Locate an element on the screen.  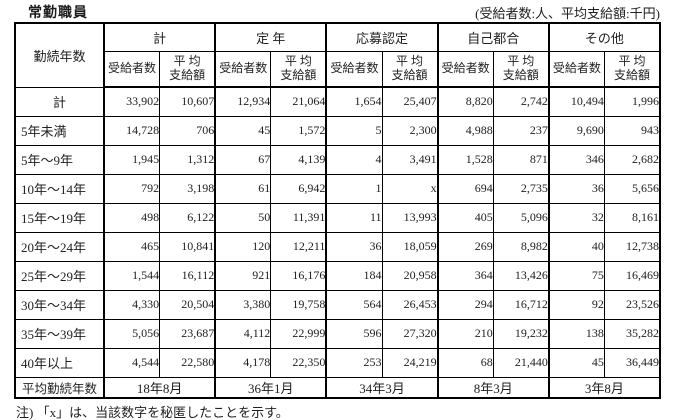
cell-value: 1,528 is located at coordinates (465, 159).